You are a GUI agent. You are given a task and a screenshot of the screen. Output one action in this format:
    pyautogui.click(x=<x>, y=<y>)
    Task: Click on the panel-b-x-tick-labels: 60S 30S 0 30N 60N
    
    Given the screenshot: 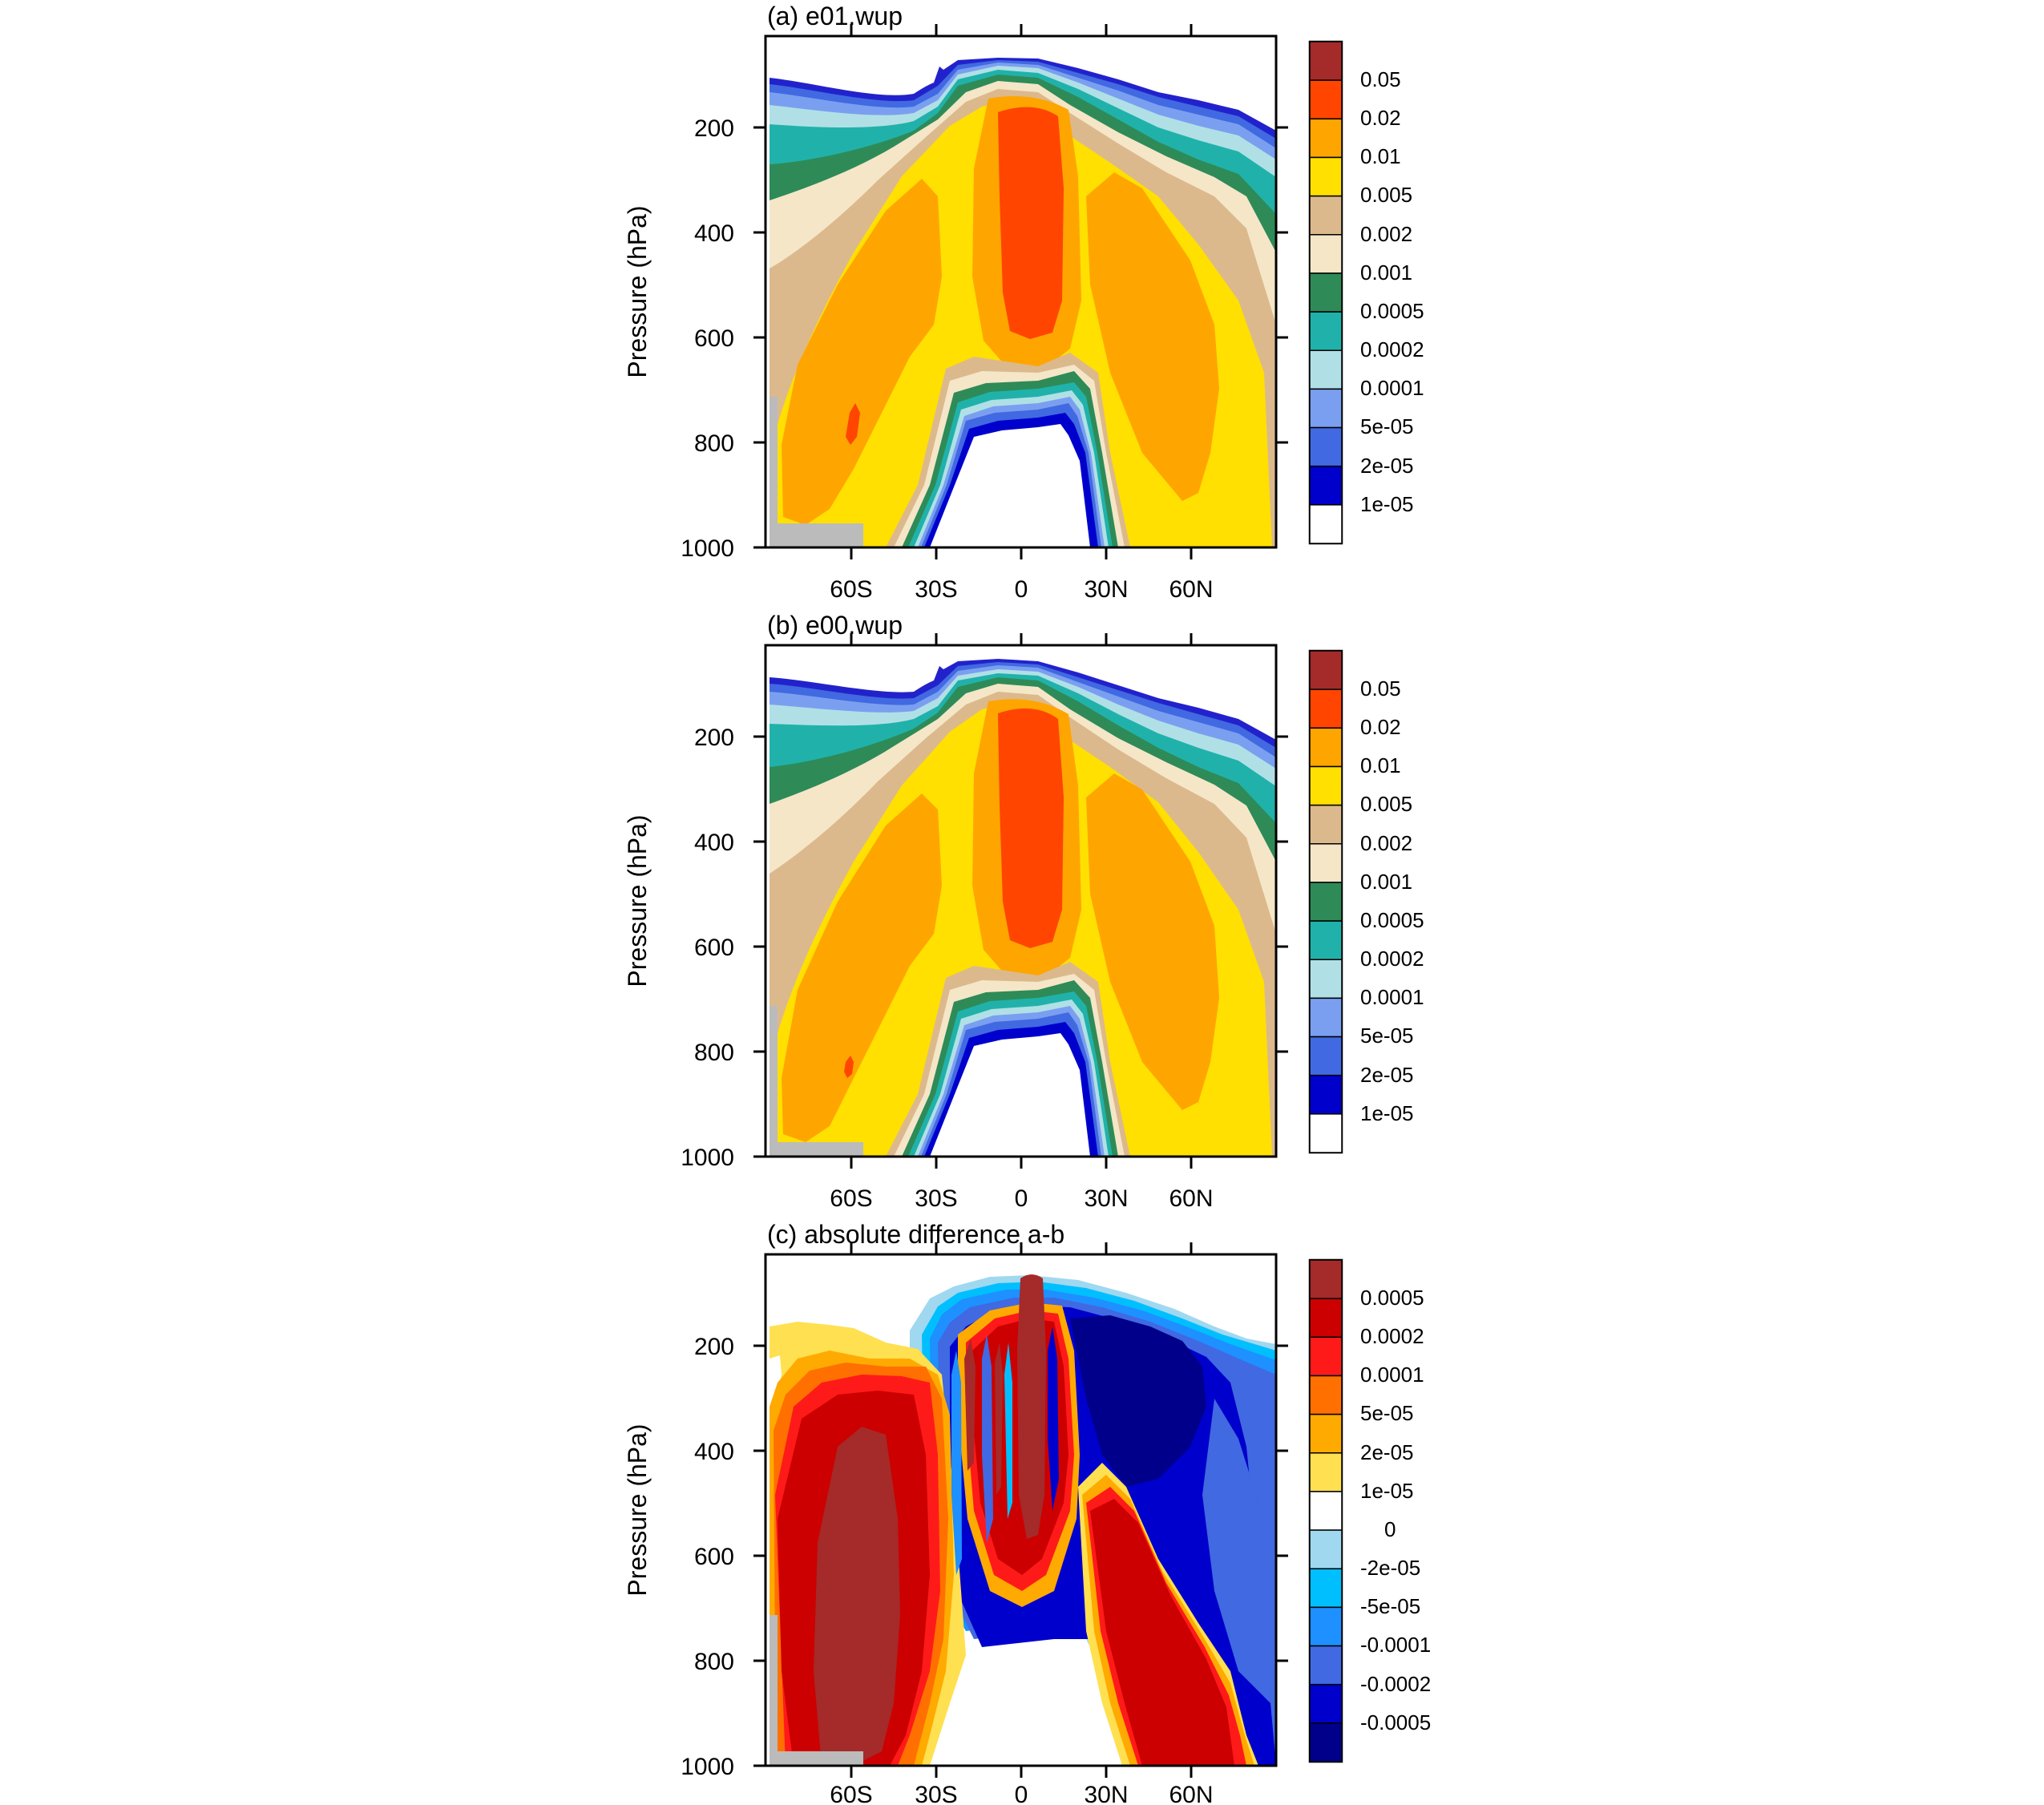 What is the action you would take?
    pyautogui.click(x=1021, y=1198)
    